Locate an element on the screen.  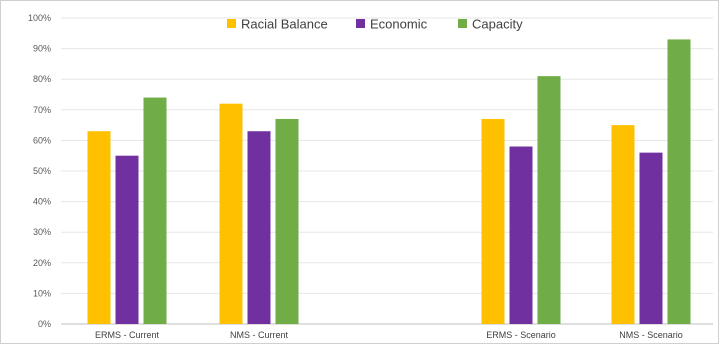
y-tick-label: 0% is located at coordinates (44, 324).